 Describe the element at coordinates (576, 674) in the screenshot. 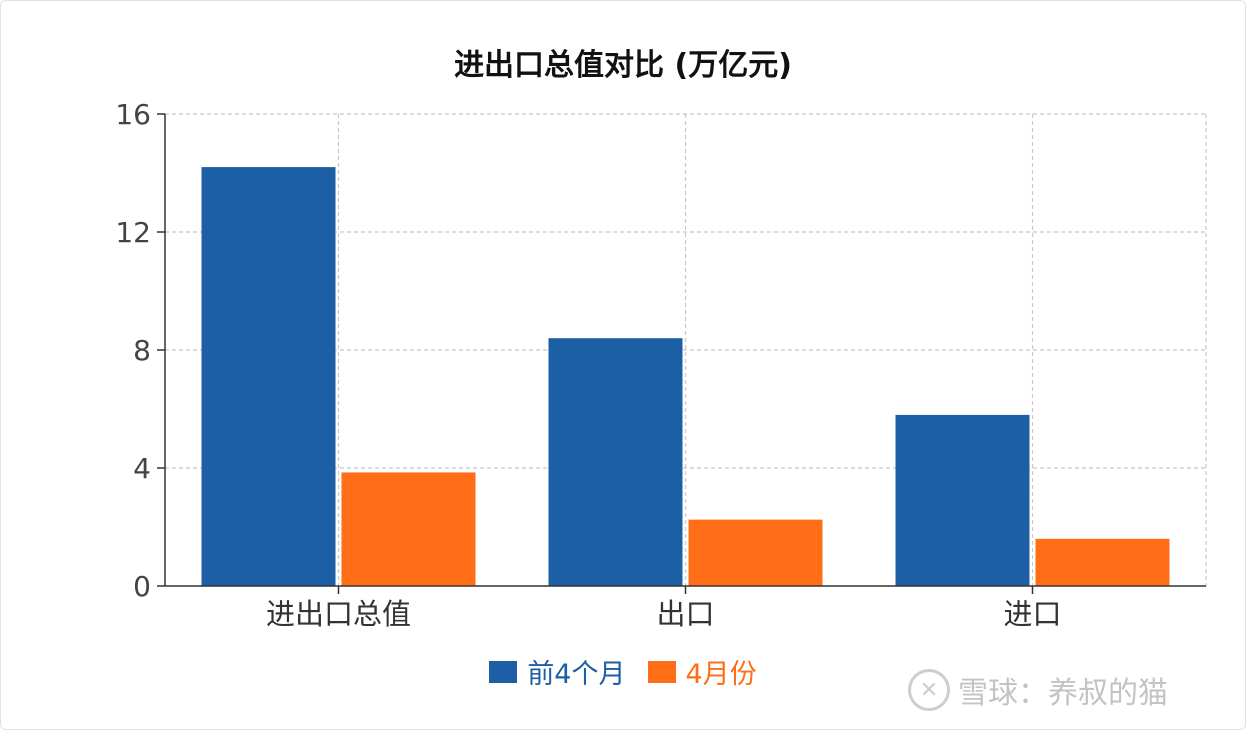

I see `legend-label-series-1: 前4个月` at that location.